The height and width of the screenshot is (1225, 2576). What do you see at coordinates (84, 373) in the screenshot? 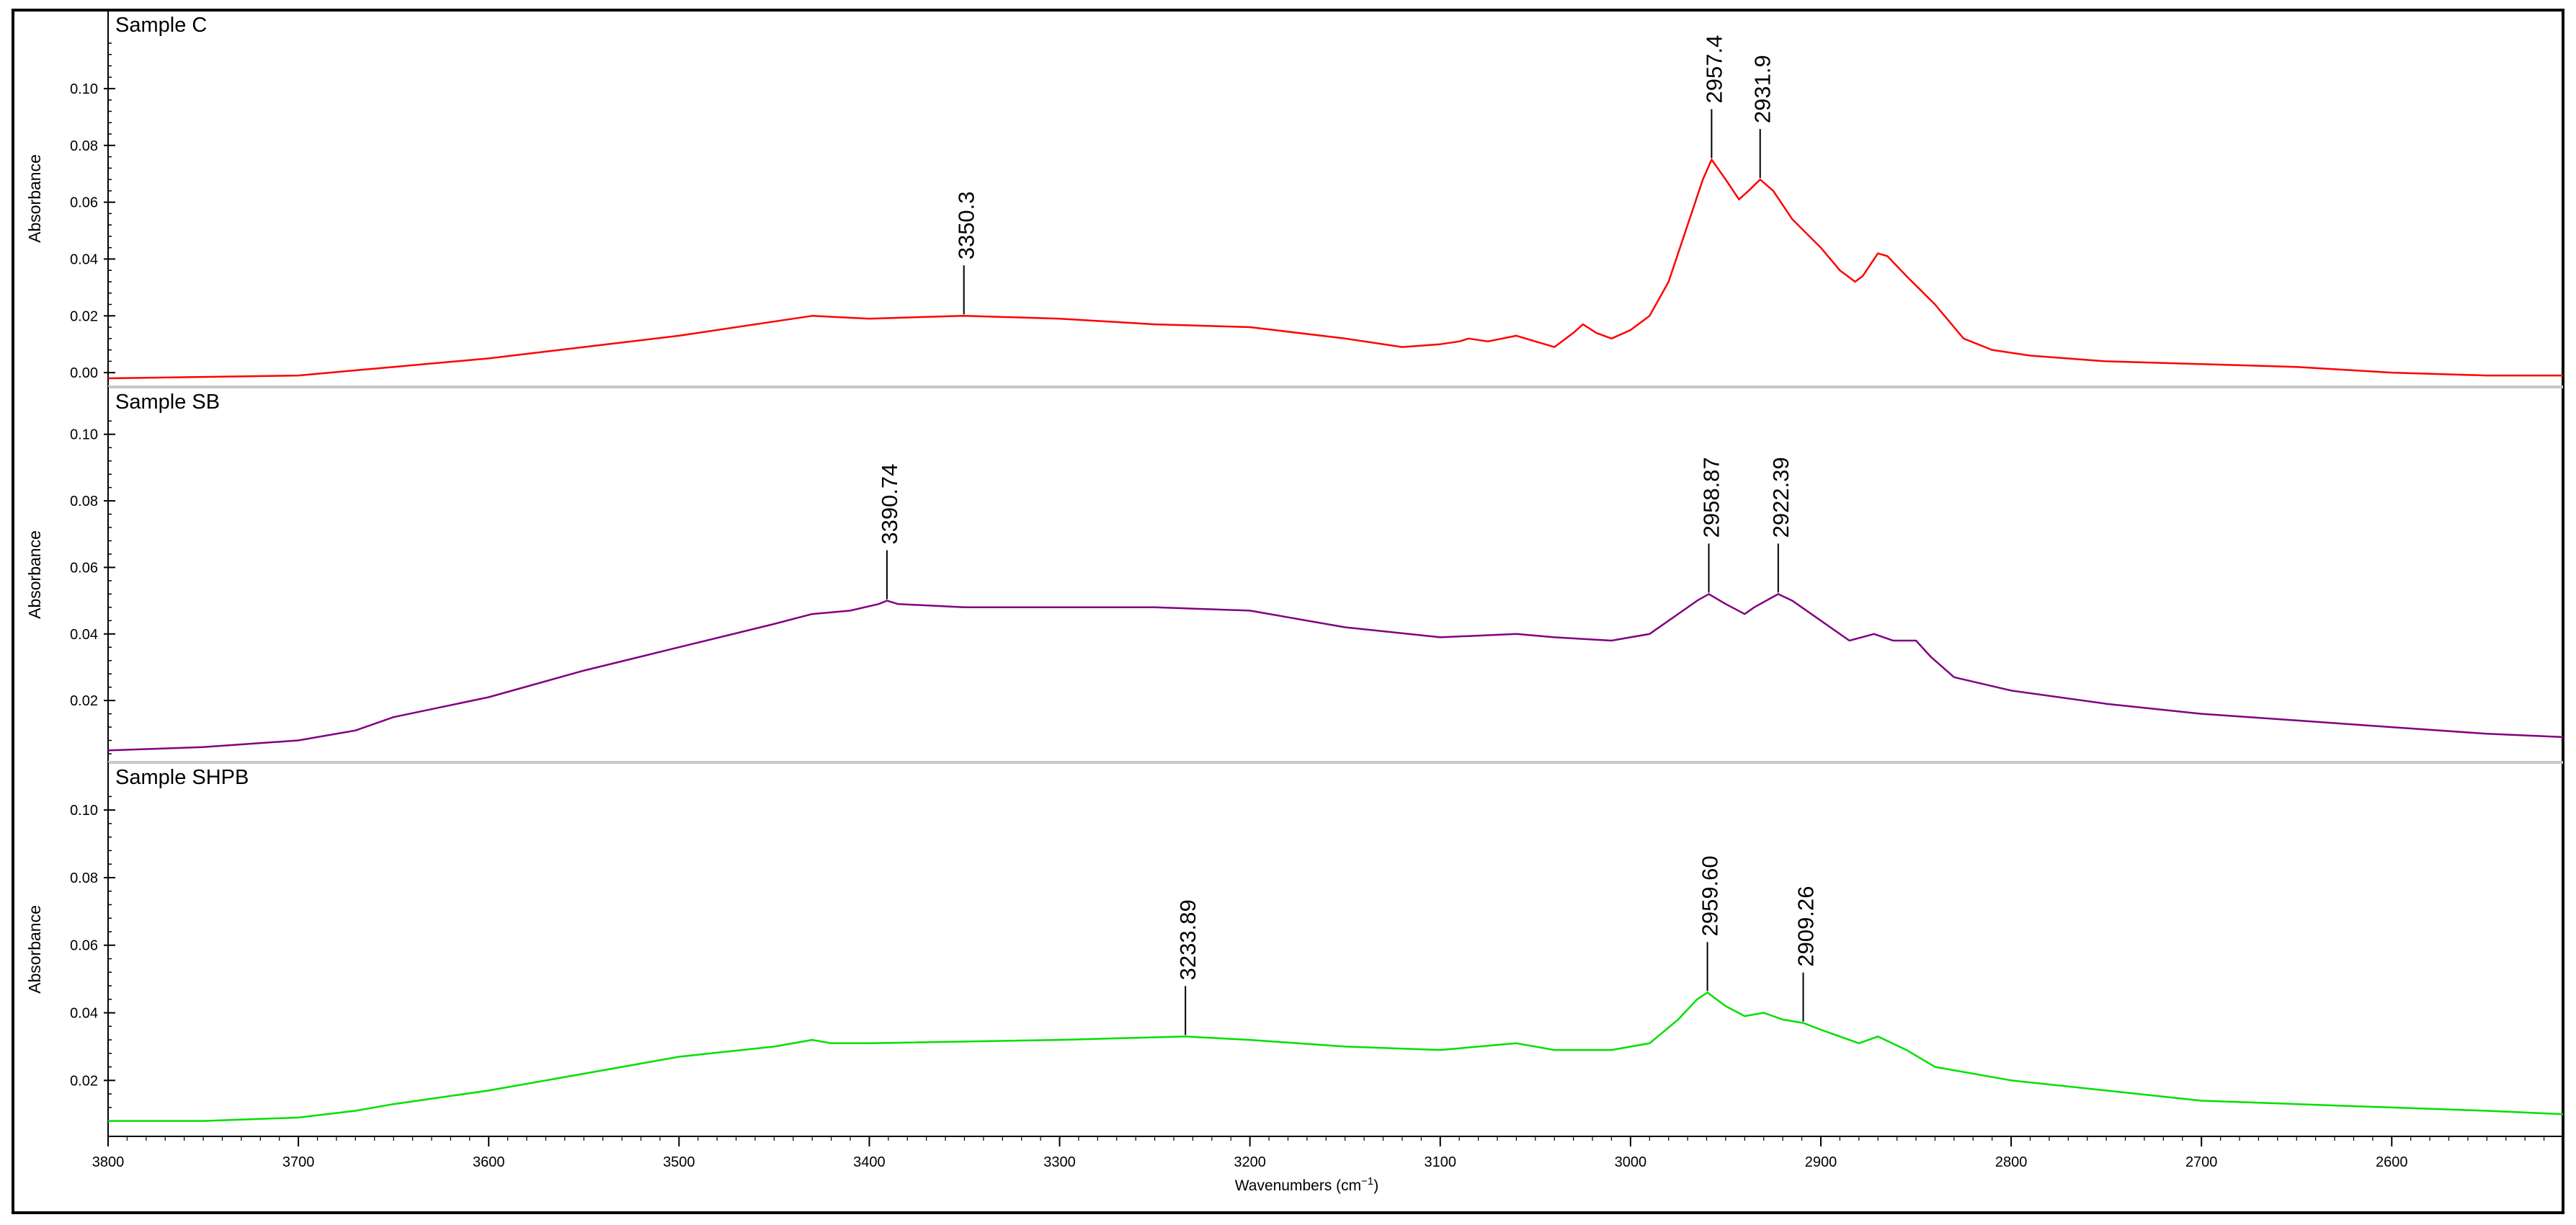
I see `y-tick-label: 0.00` at bounding box center [84, 373].